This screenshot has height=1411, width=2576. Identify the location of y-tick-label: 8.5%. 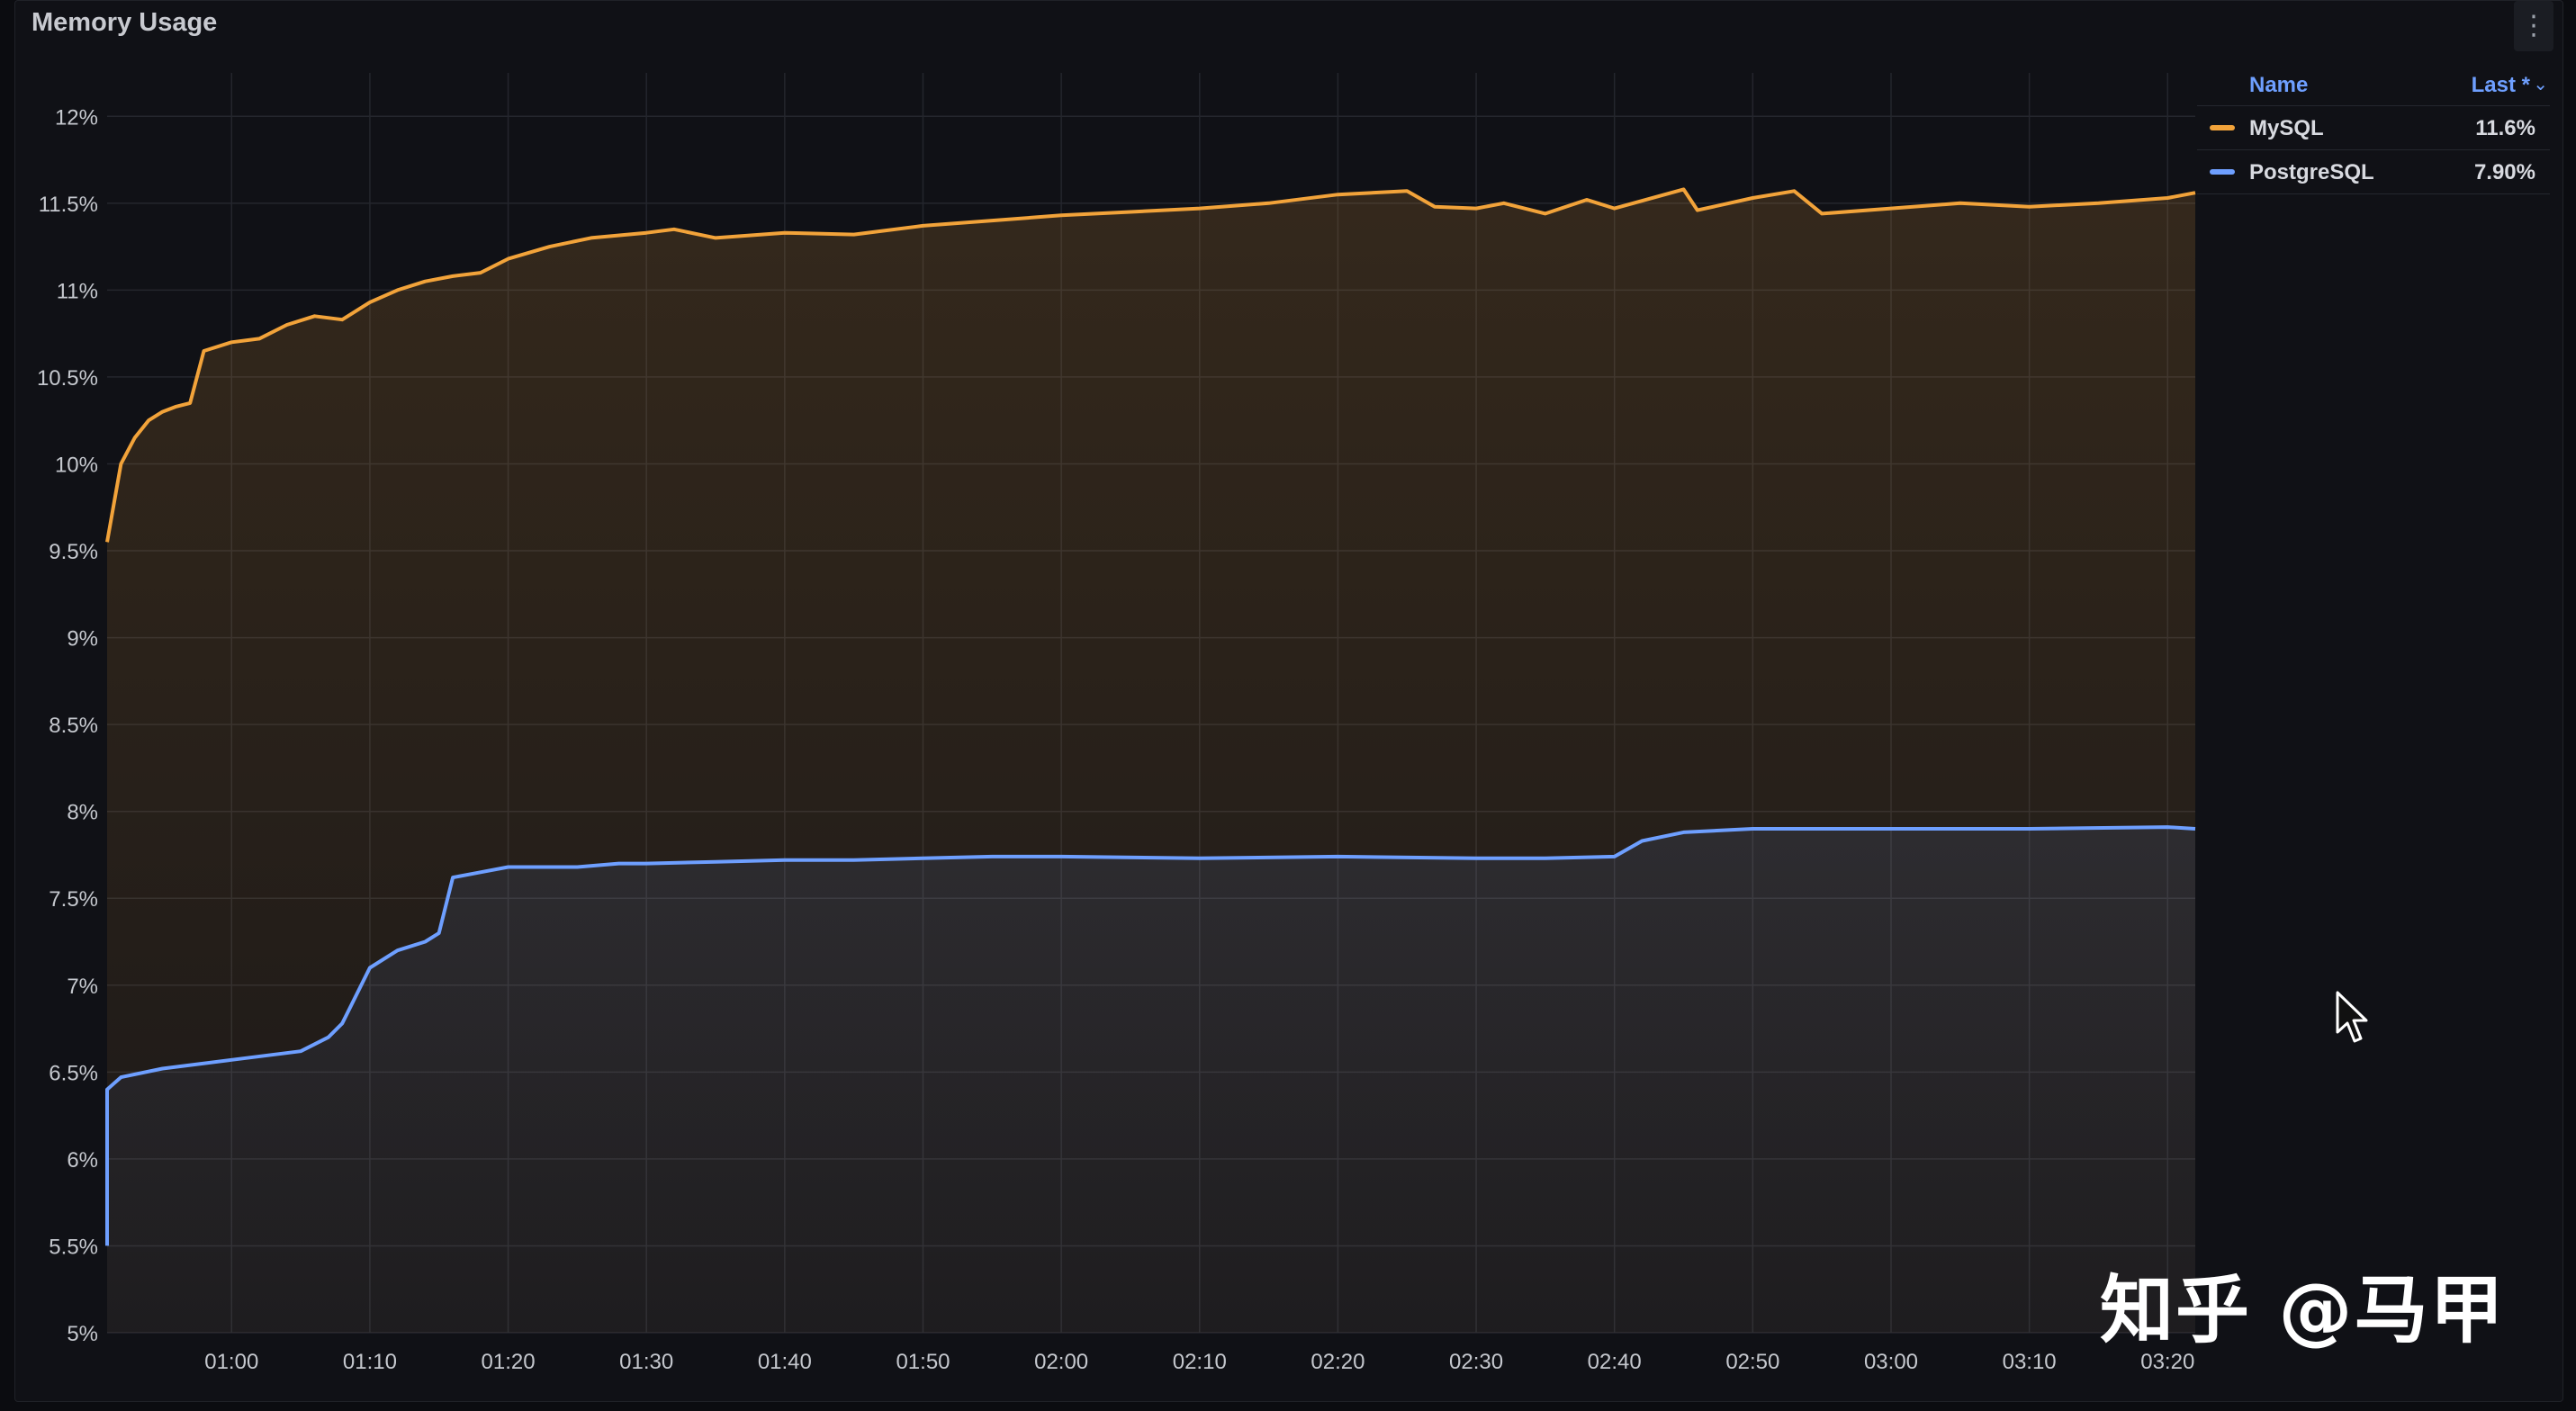
(73, 726).